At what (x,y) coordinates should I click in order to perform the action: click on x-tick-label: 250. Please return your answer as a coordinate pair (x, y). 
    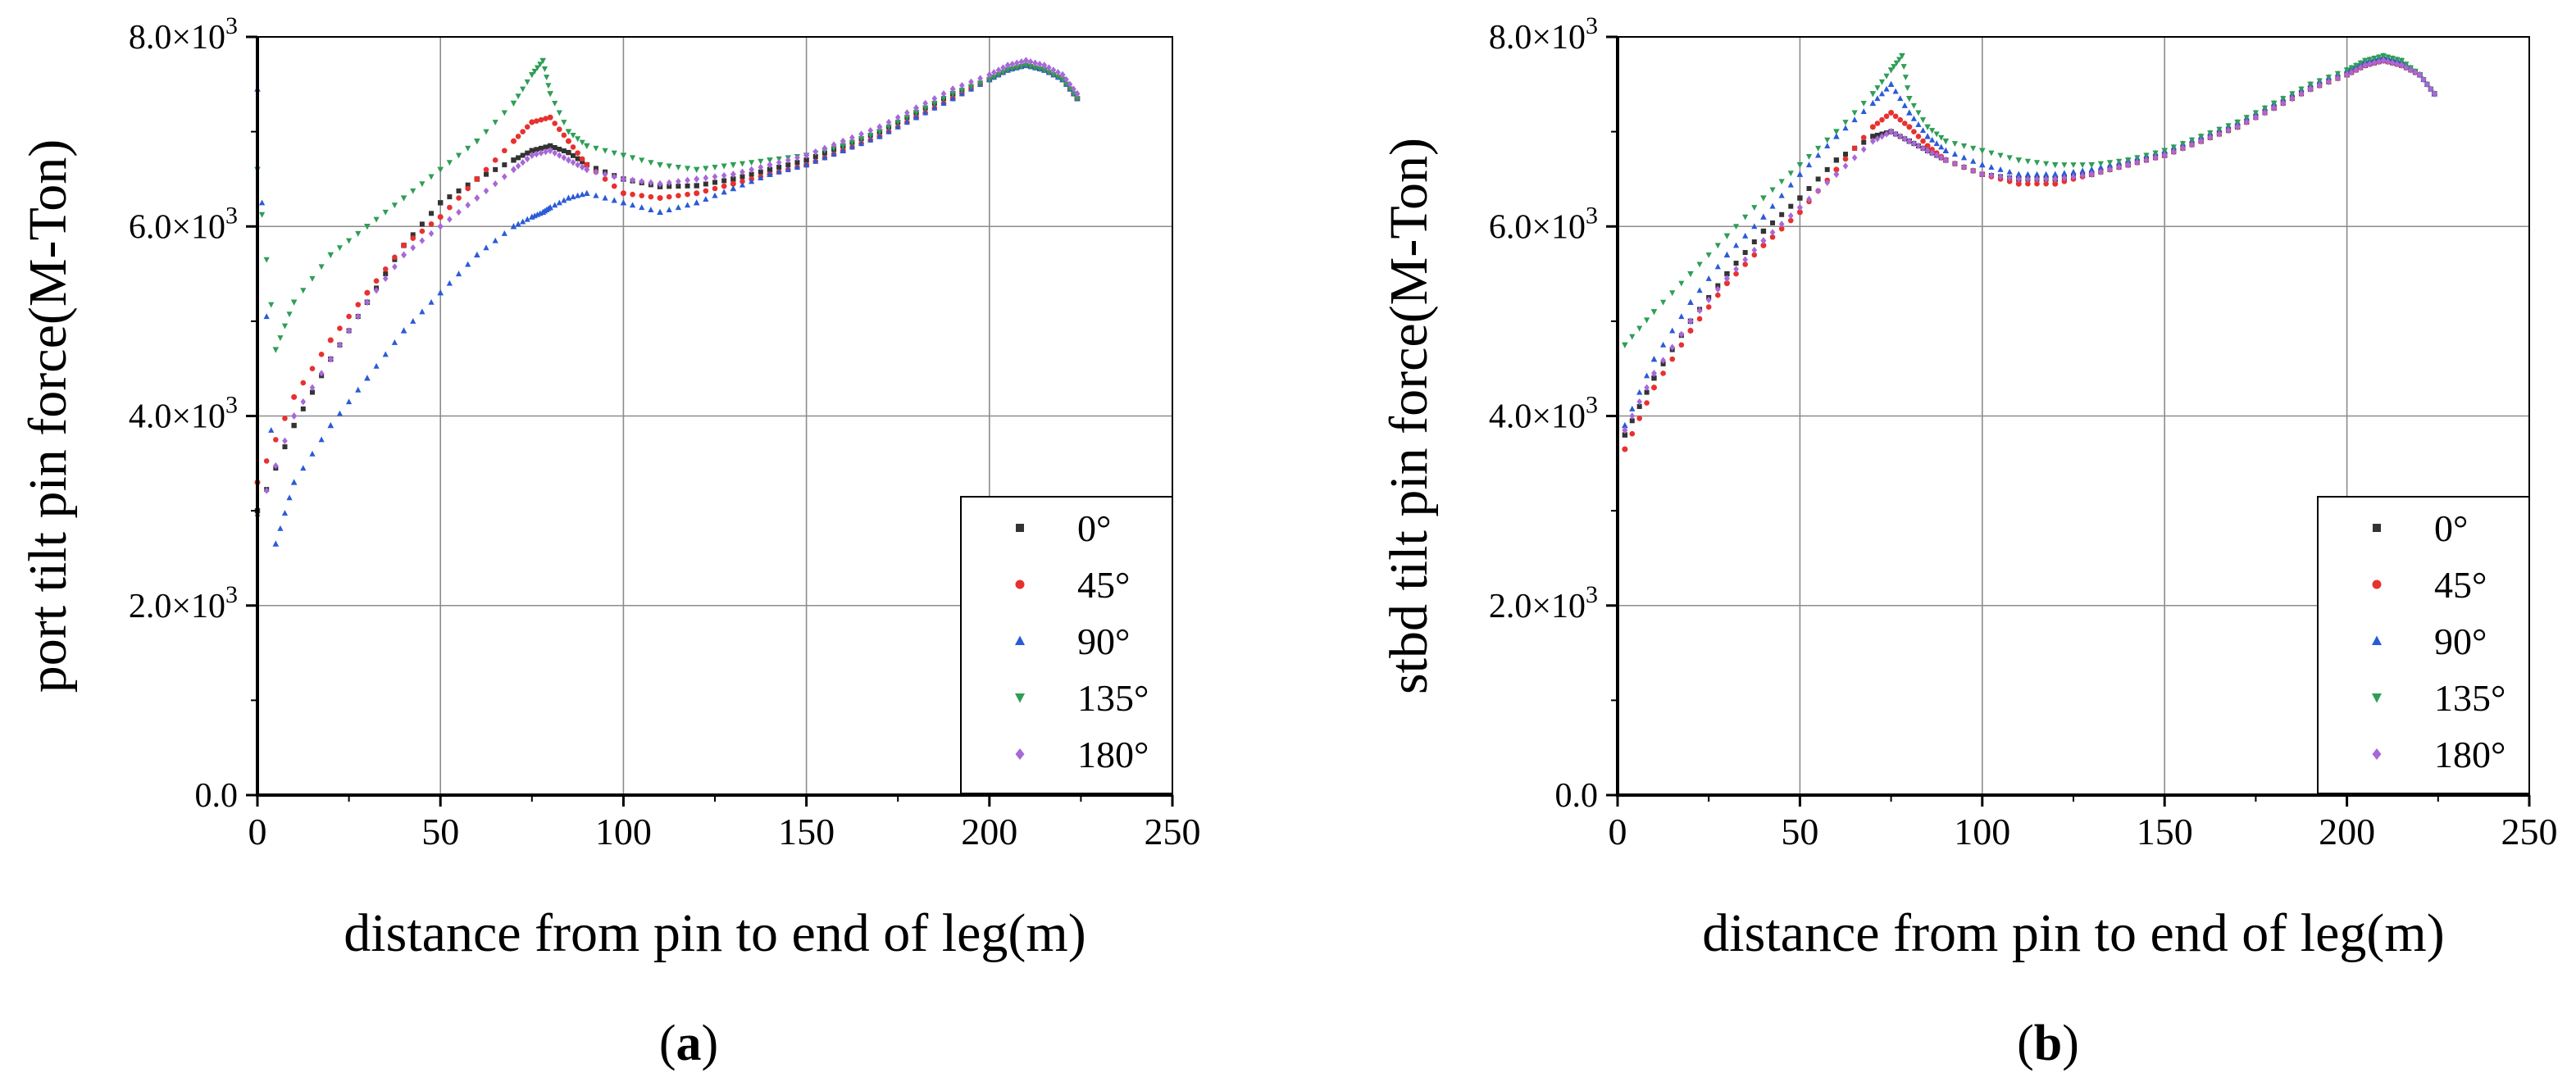
    Looking at the image, I should click on (1173, 832).